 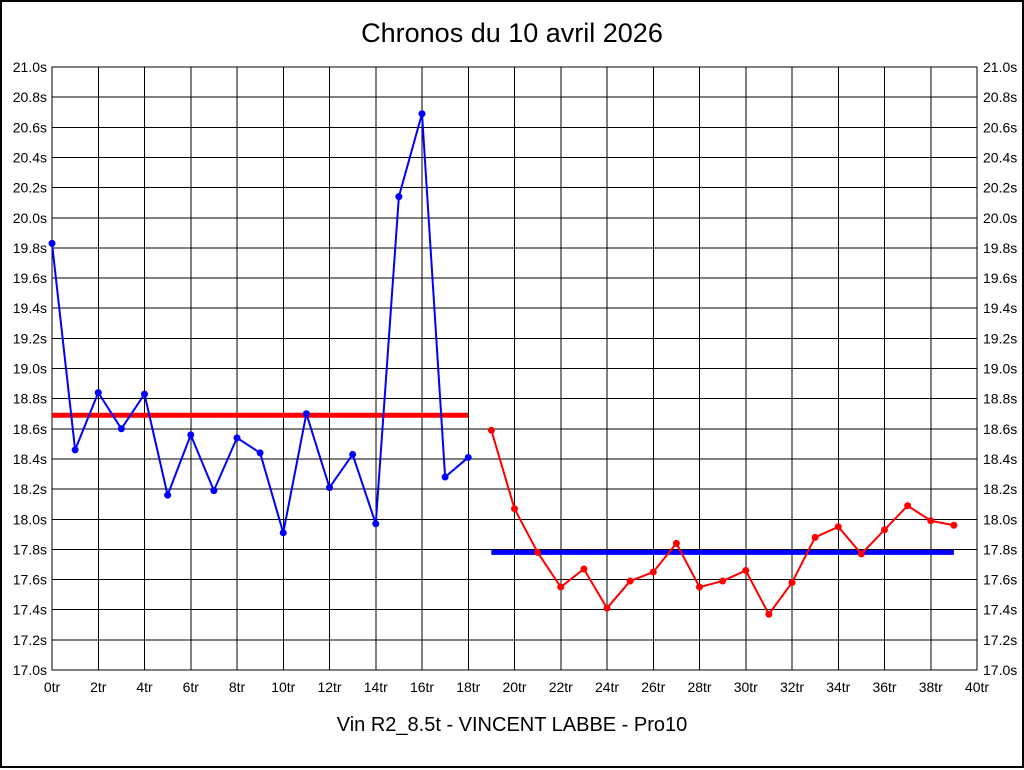 I want to click on x-tick-label: 28tr, so click(x=699, y=687).